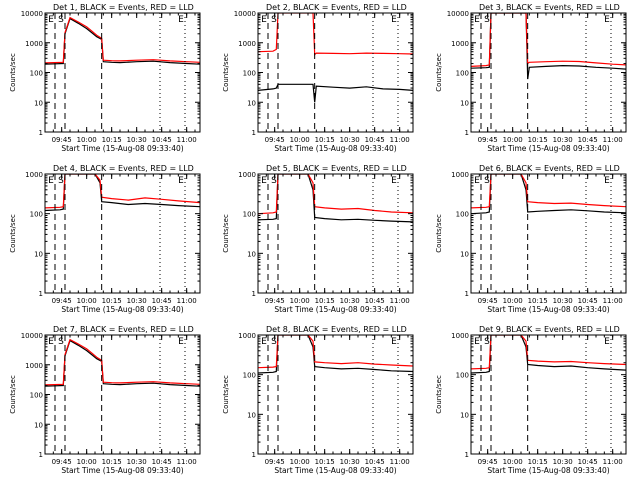 The height and width of the screenshot is (480, 640). What do you see at coordinates (549, 7) in the screenshot?
I see `chart-title: Det 3, BLACK = Events, RED = LLD` at bounding box center [549, 7].